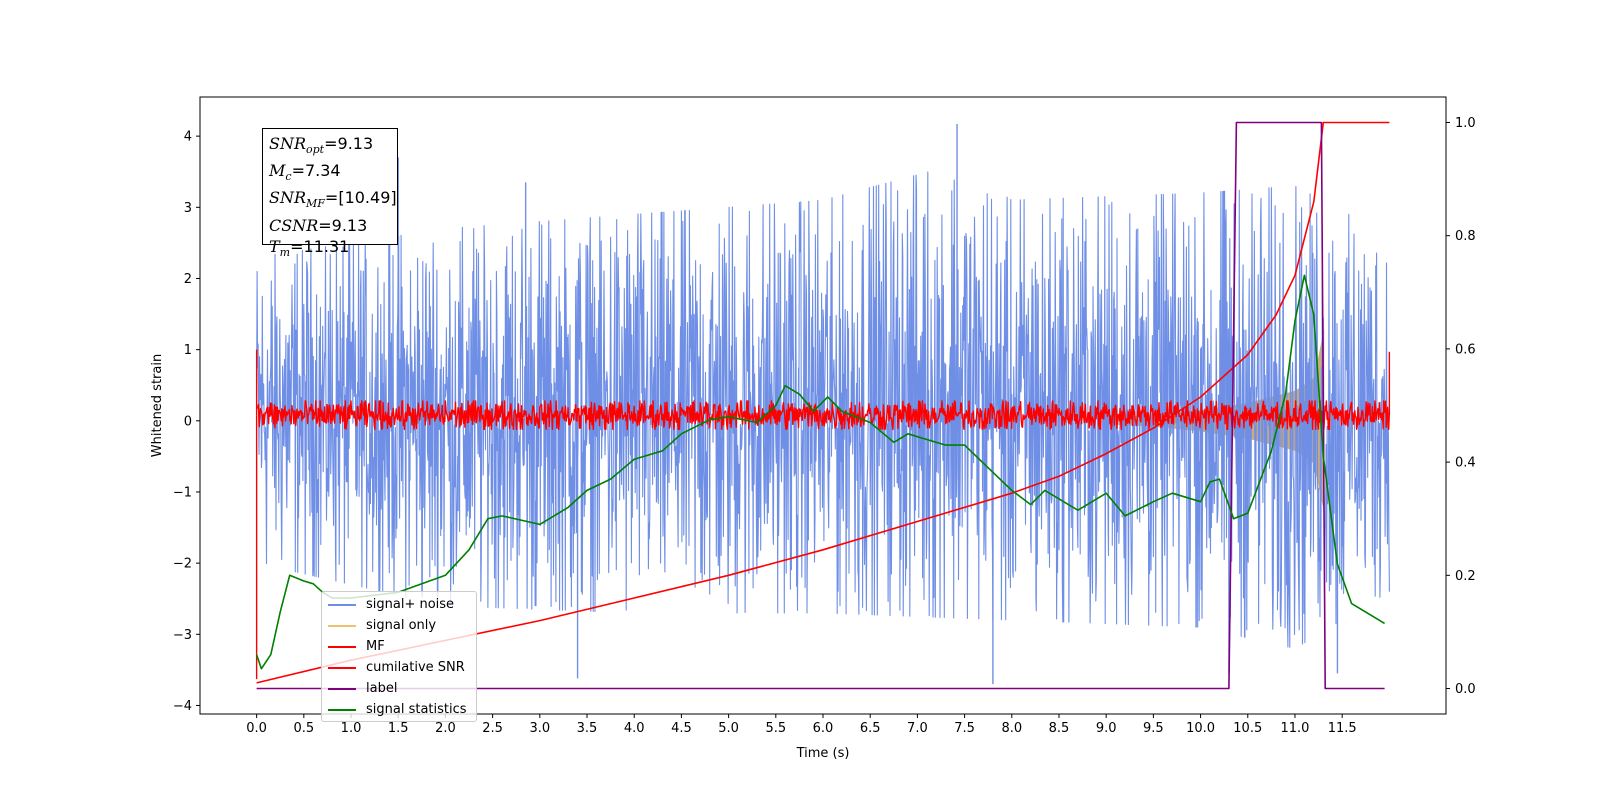  Describe the element at coordinates (964, 728) in the screenshot. I see `x-tick-label: 7.5` at that location.